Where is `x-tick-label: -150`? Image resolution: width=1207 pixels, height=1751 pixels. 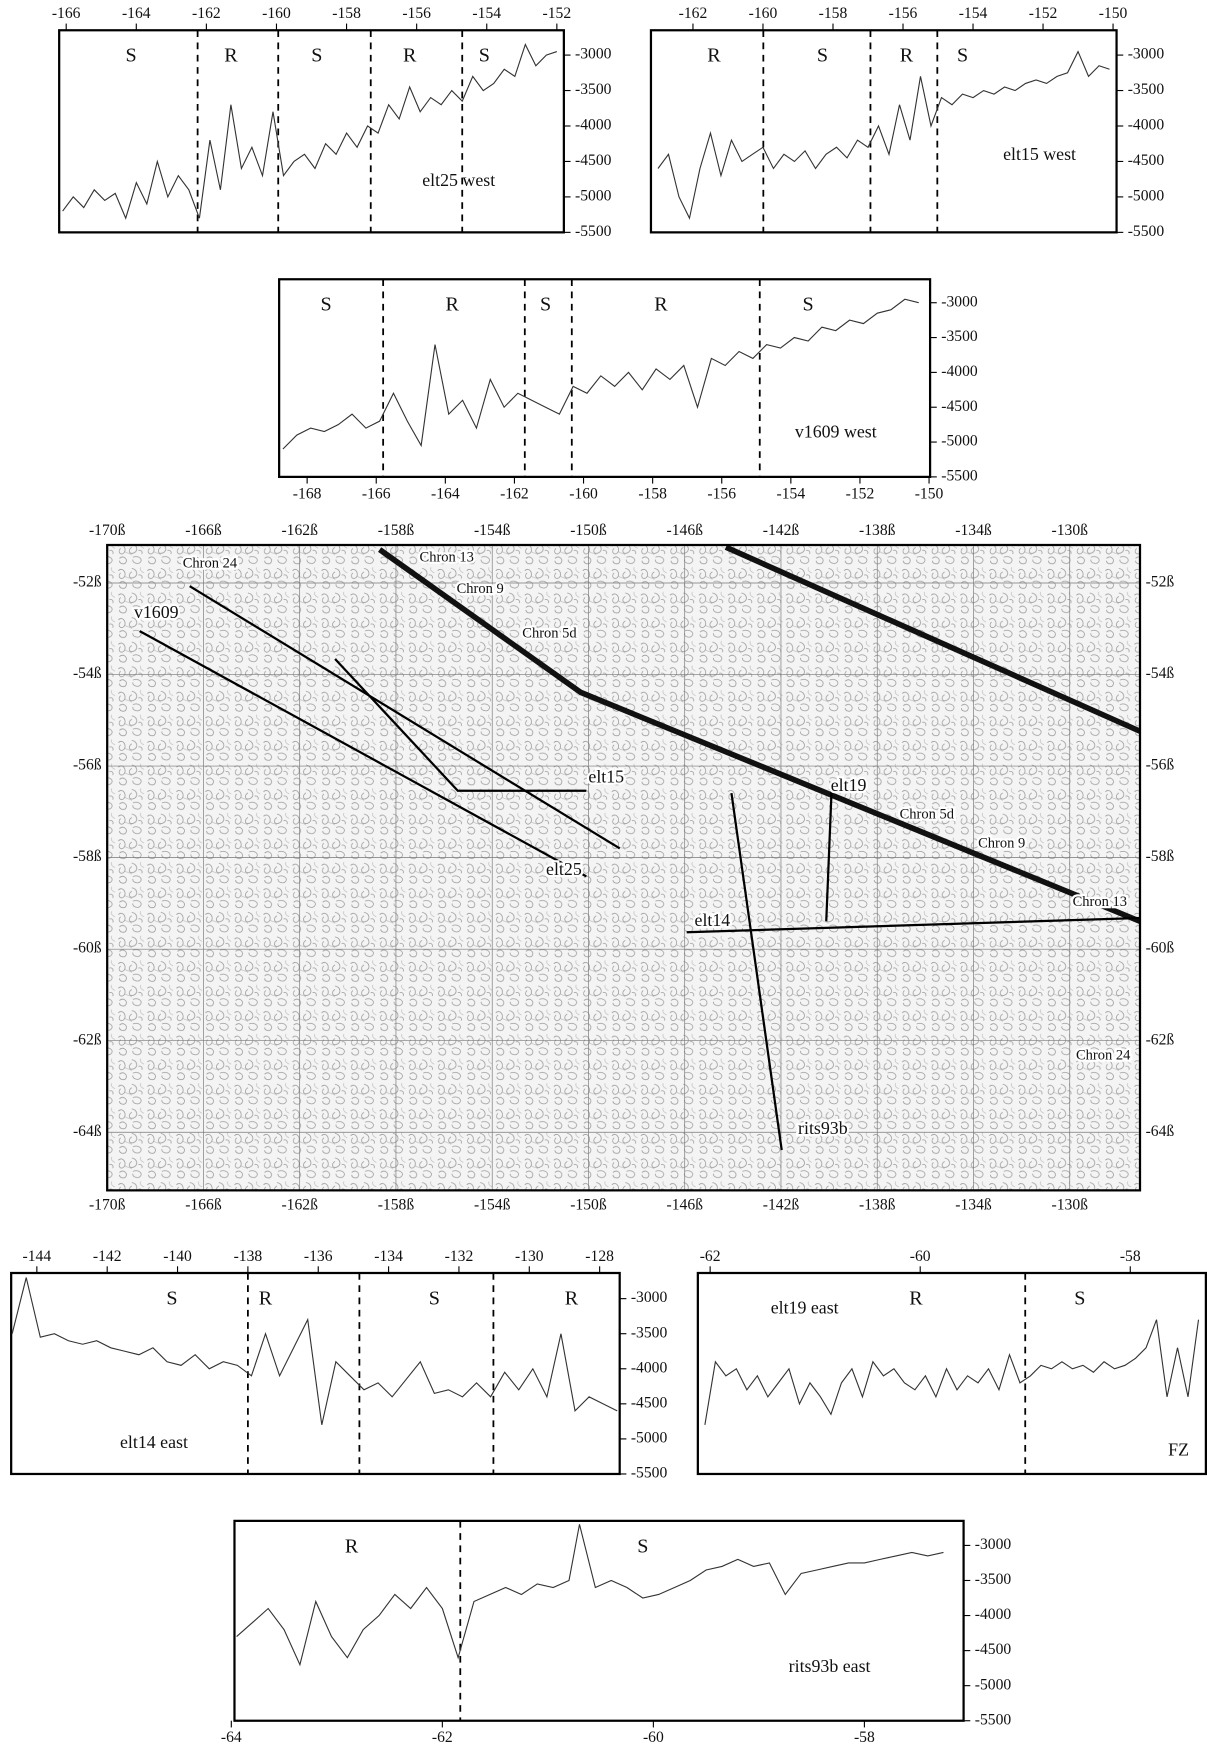 x-tick-label: -150 is located at coordinates (1113, 13).